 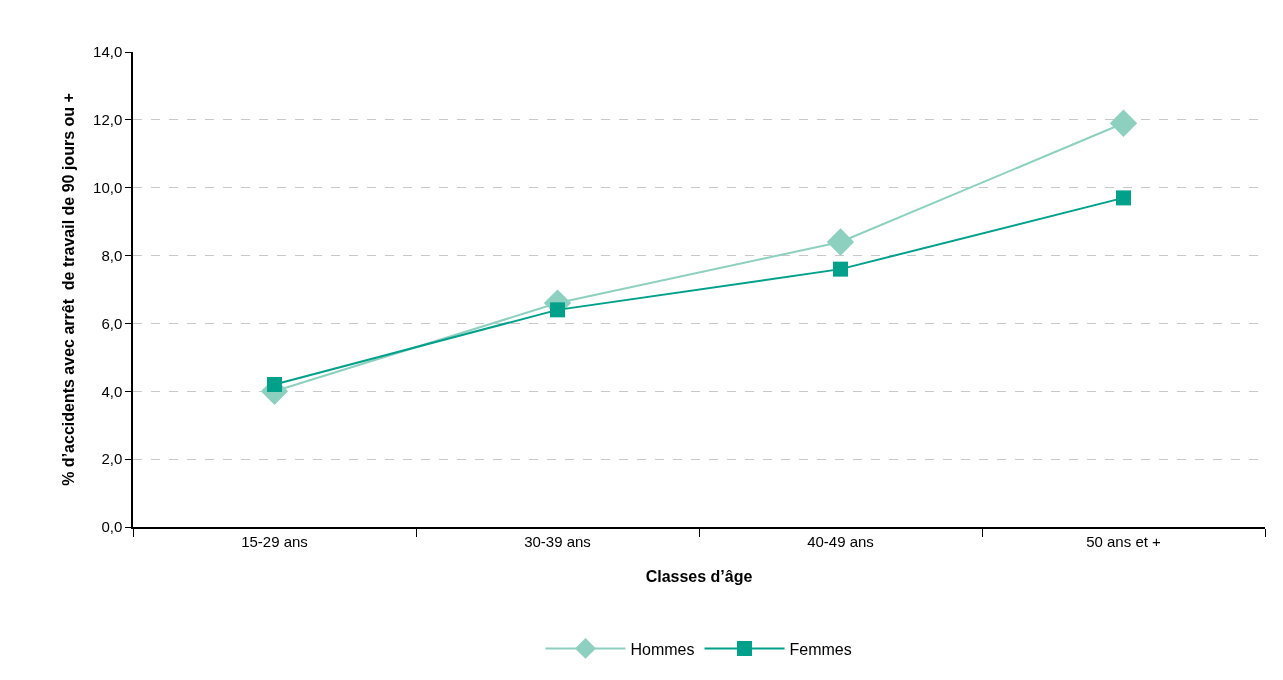 I want to click on y-tick-label: 8,0, so click(x=112, y=255).